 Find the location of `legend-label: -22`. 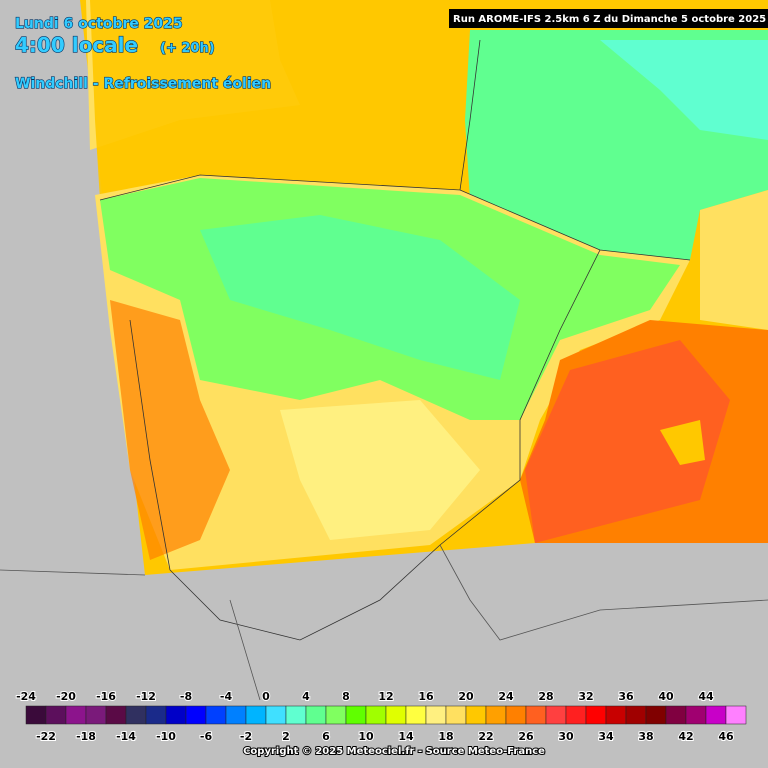

legend-label: -22 is located at coordinates (46, 736).